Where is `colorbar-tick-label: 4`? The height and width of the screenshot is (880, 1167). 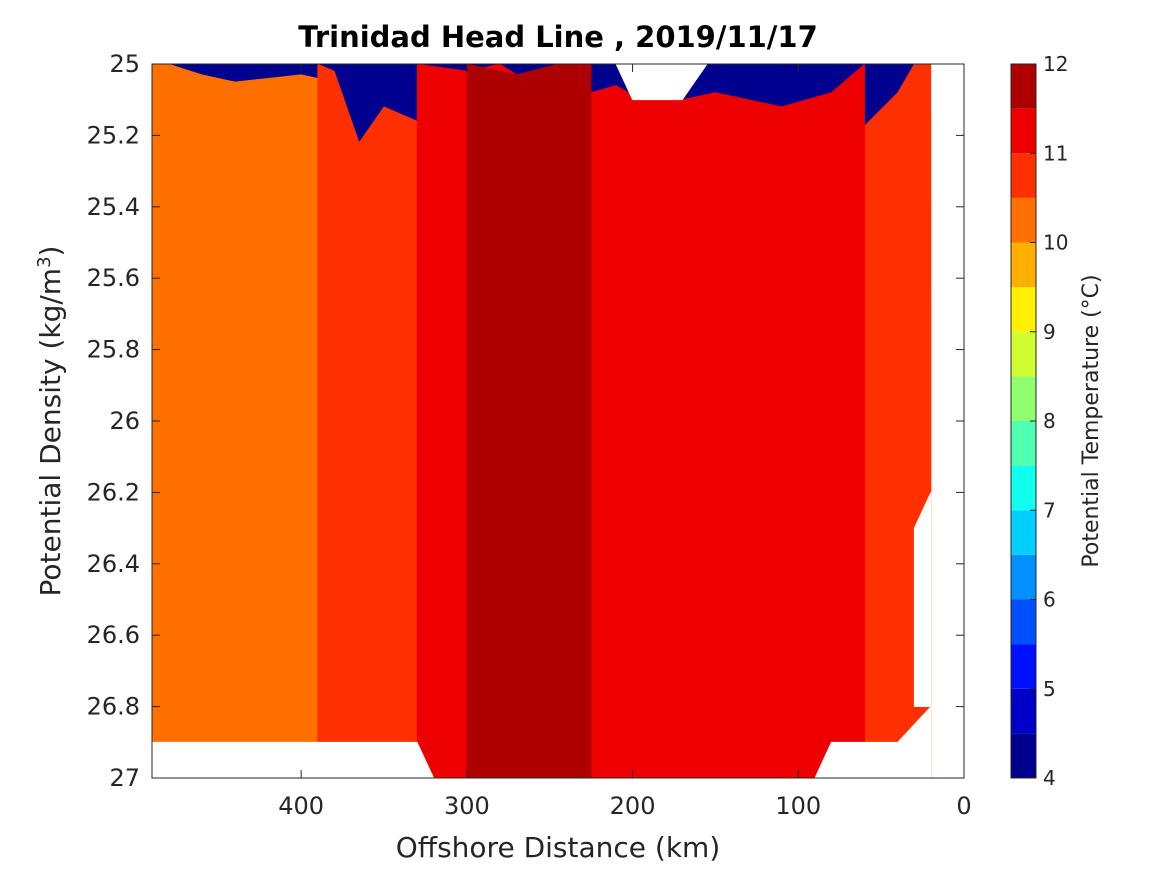
colorbar-tick-label: 4 is located at coordinates (1049, 778).